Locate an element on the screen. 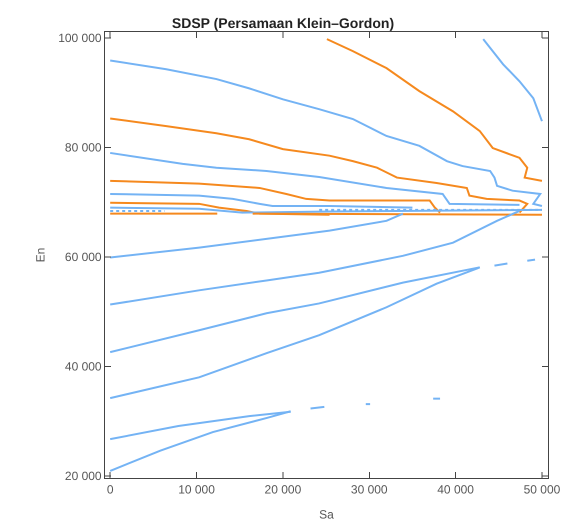 The height and width of the screenshot is (532, 566). x-axis-title: Sa is located at coordinates (326, 514).